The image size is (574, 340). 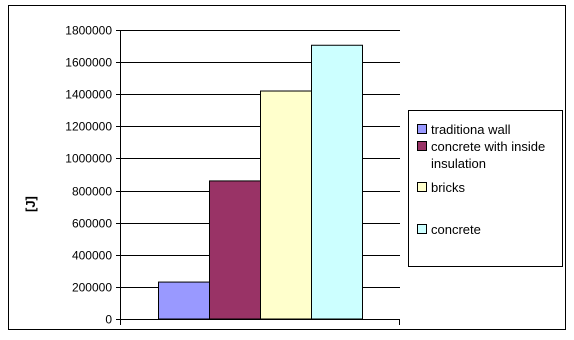 What do you see at coordinates (184, 300) in the screenshot?
I see `bar-traditiona-wall` at bounding box center [184, 300].